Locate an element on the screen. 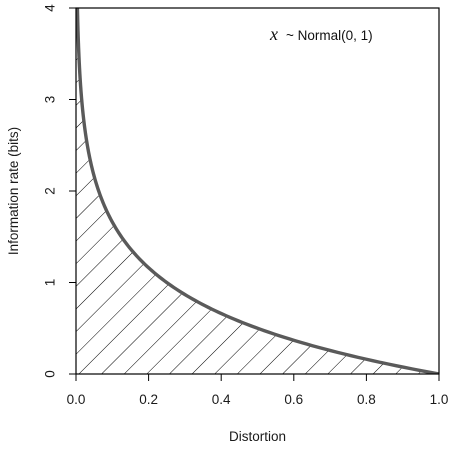 The image size is (453, 450). annotation-distribution: ~ Normal(0, 1) is located at coordinates (329, 35).